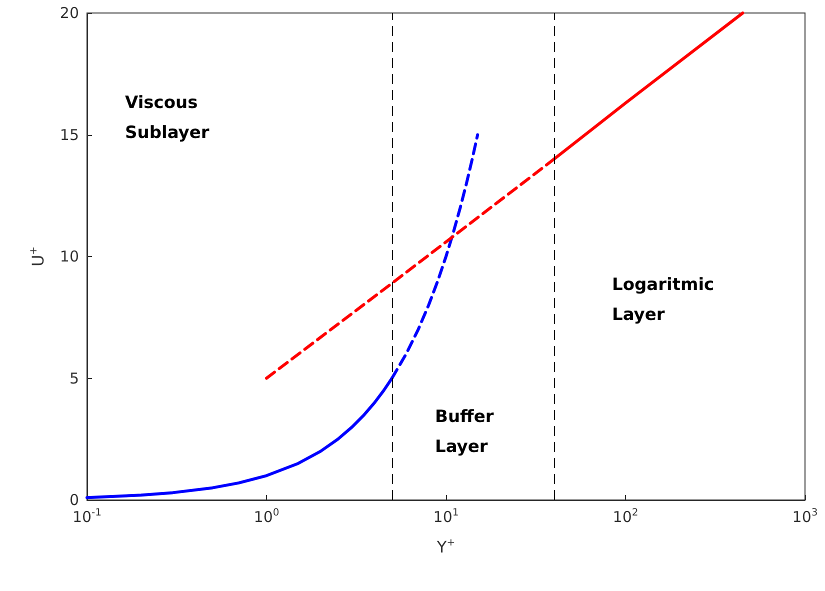 The width and height of the screenshot is (825, 591). Describe the element at coordinates (69, 13) in the screenshot. I see `y-tick-label: 20` at that location.